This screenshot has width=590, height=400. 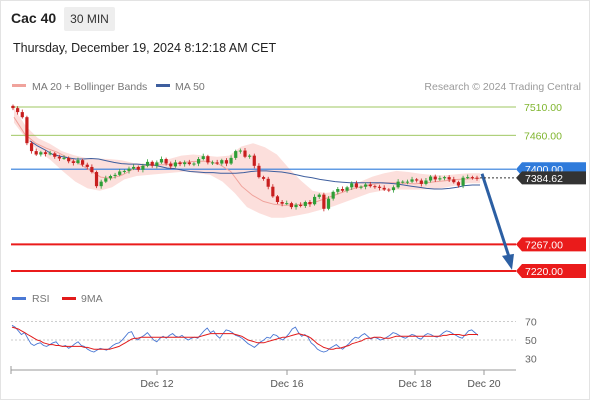 What do you see at coordinates (19, 298) in the screenshot?
I see `legend-rsi-swatch` at bounding box center [19, 298].